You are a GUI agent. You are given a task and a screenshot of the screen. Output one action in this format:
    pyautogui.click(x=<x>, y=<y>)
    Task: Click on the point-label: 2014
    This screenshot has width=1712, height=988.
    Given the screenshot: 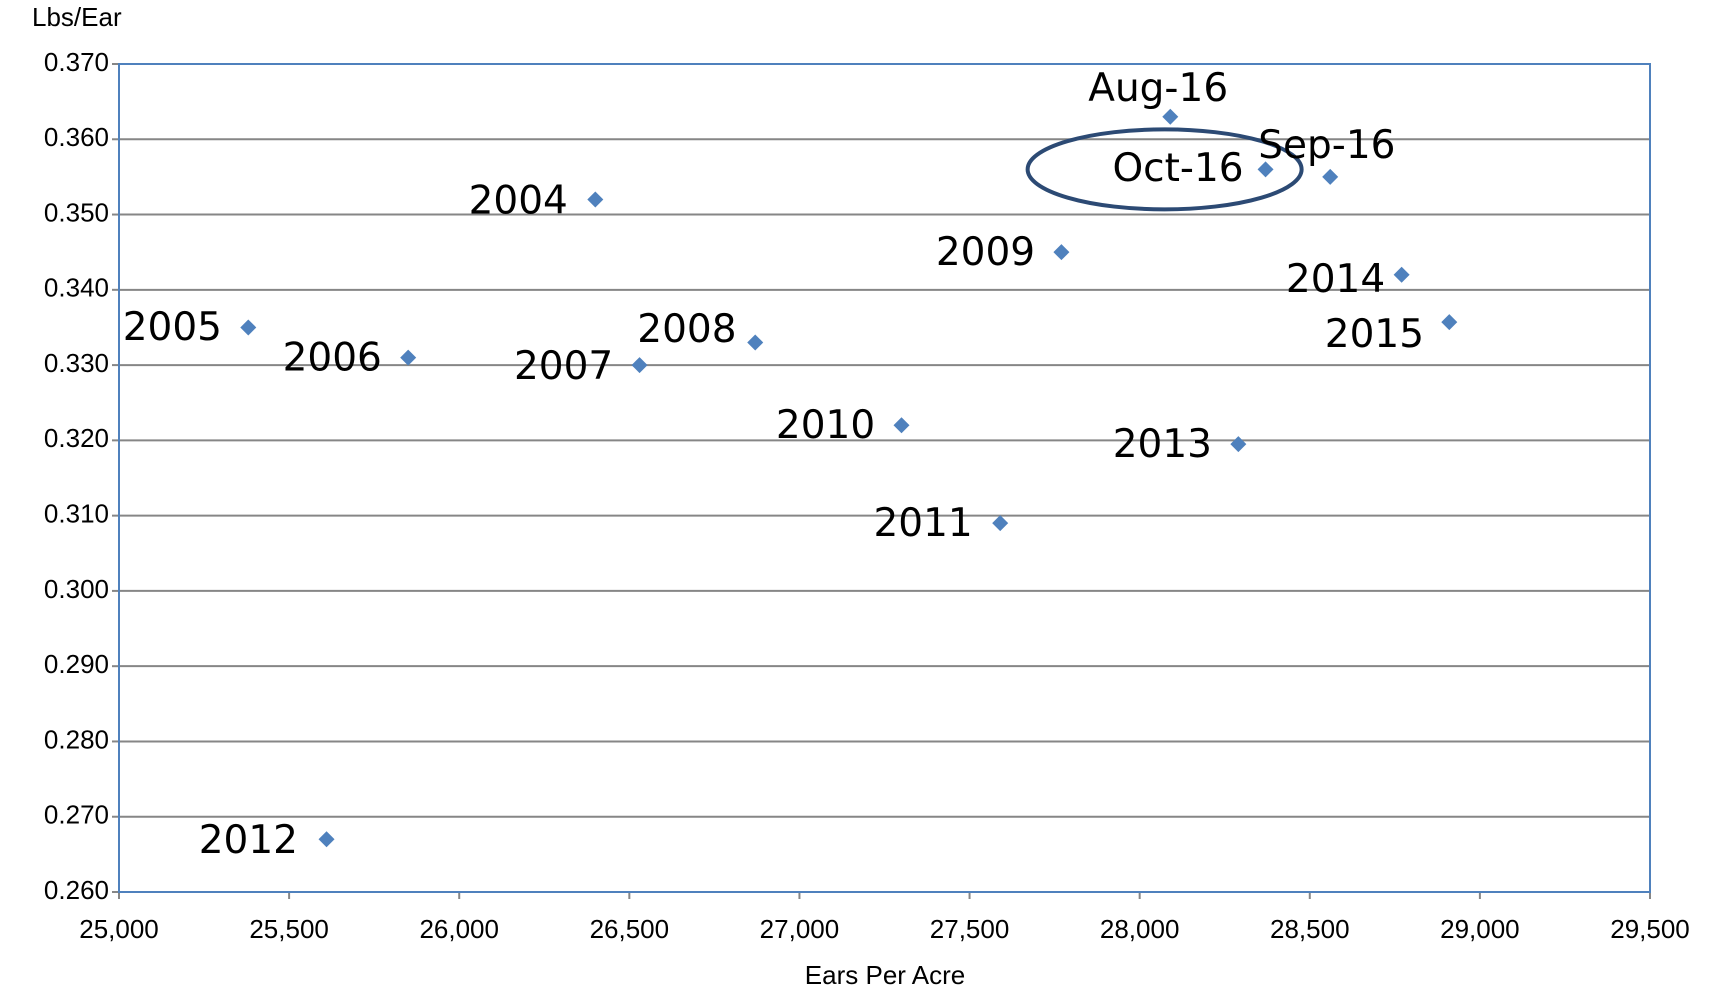 What is the action you would take?
    pyautogui.click(x=1335, y=279)
    